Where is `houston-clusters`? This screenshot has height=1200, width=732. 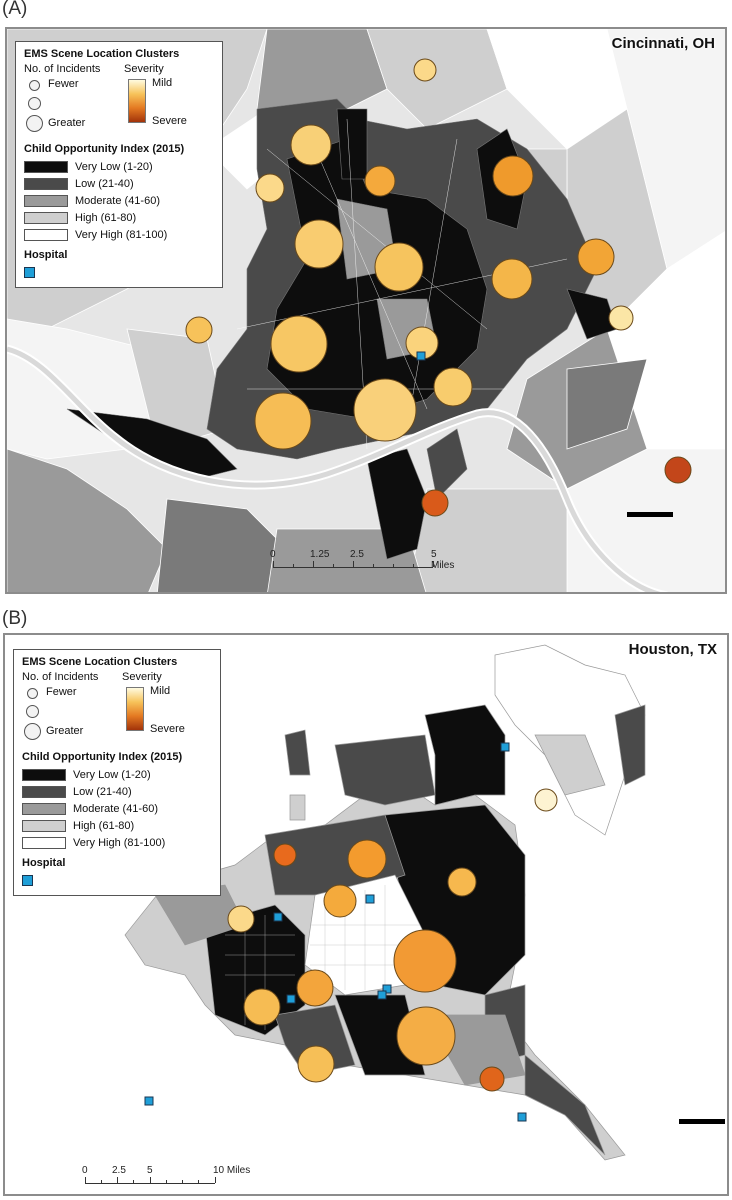 houston-clusters is located at coordinates (392, 940).